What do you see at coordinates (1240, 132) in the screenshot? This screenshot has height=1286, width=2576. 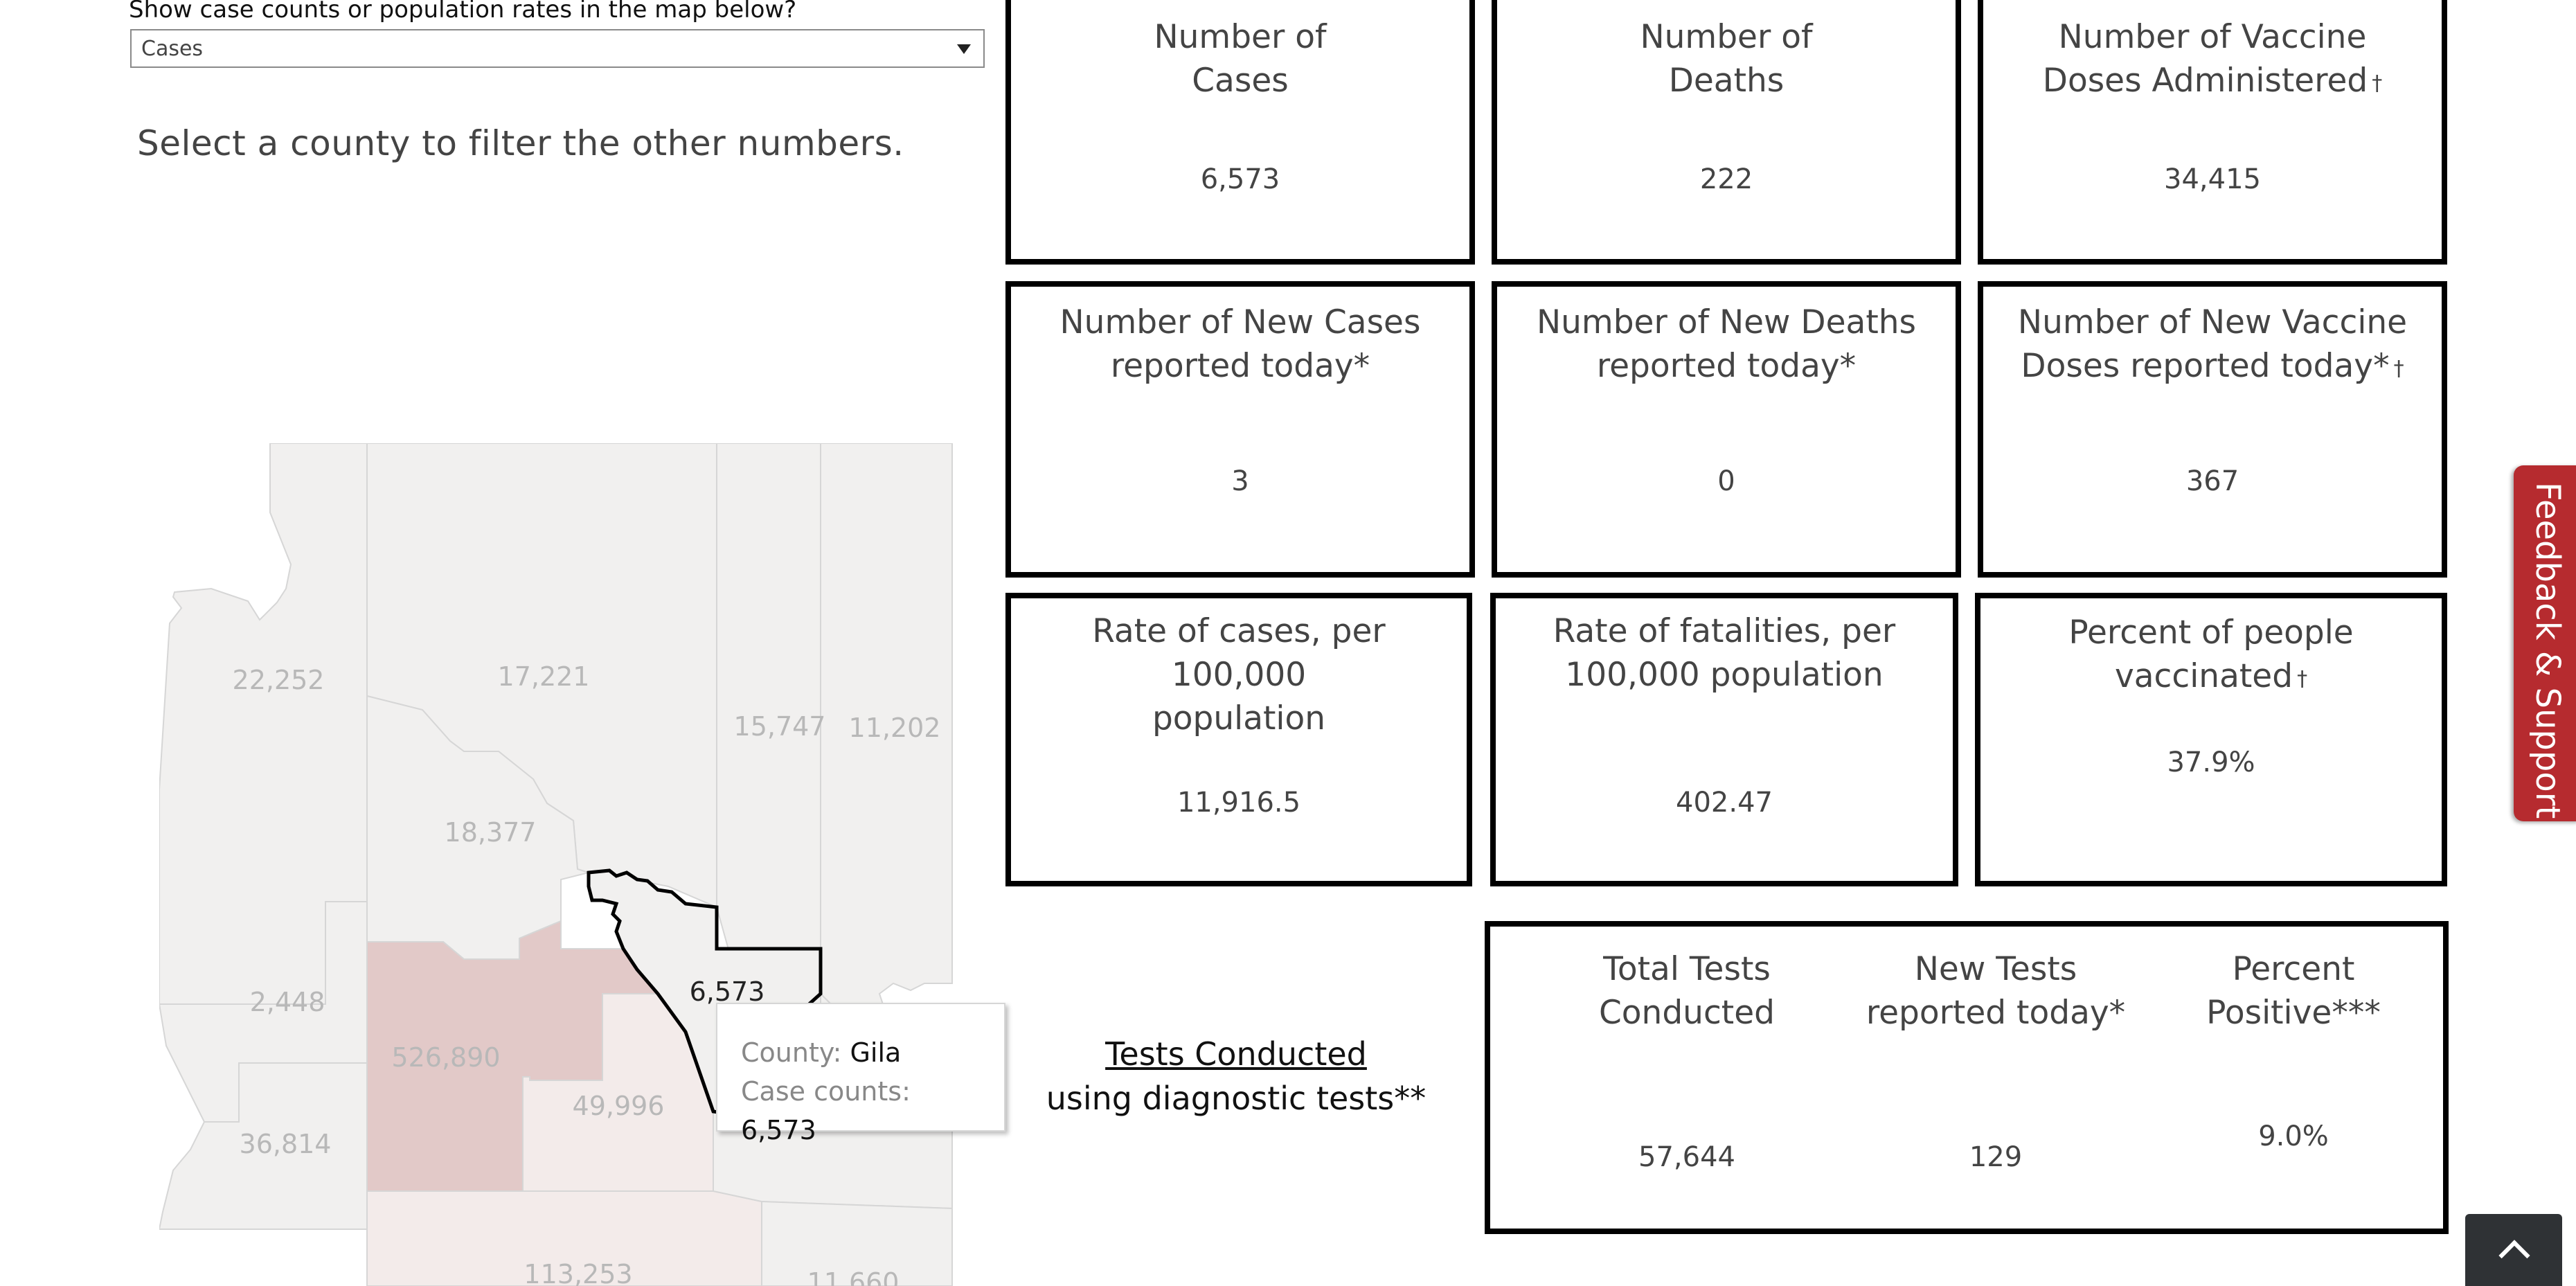 I see `card-number-of-cases: Number of Cases 6,573` at bounding box center [1240, 132].